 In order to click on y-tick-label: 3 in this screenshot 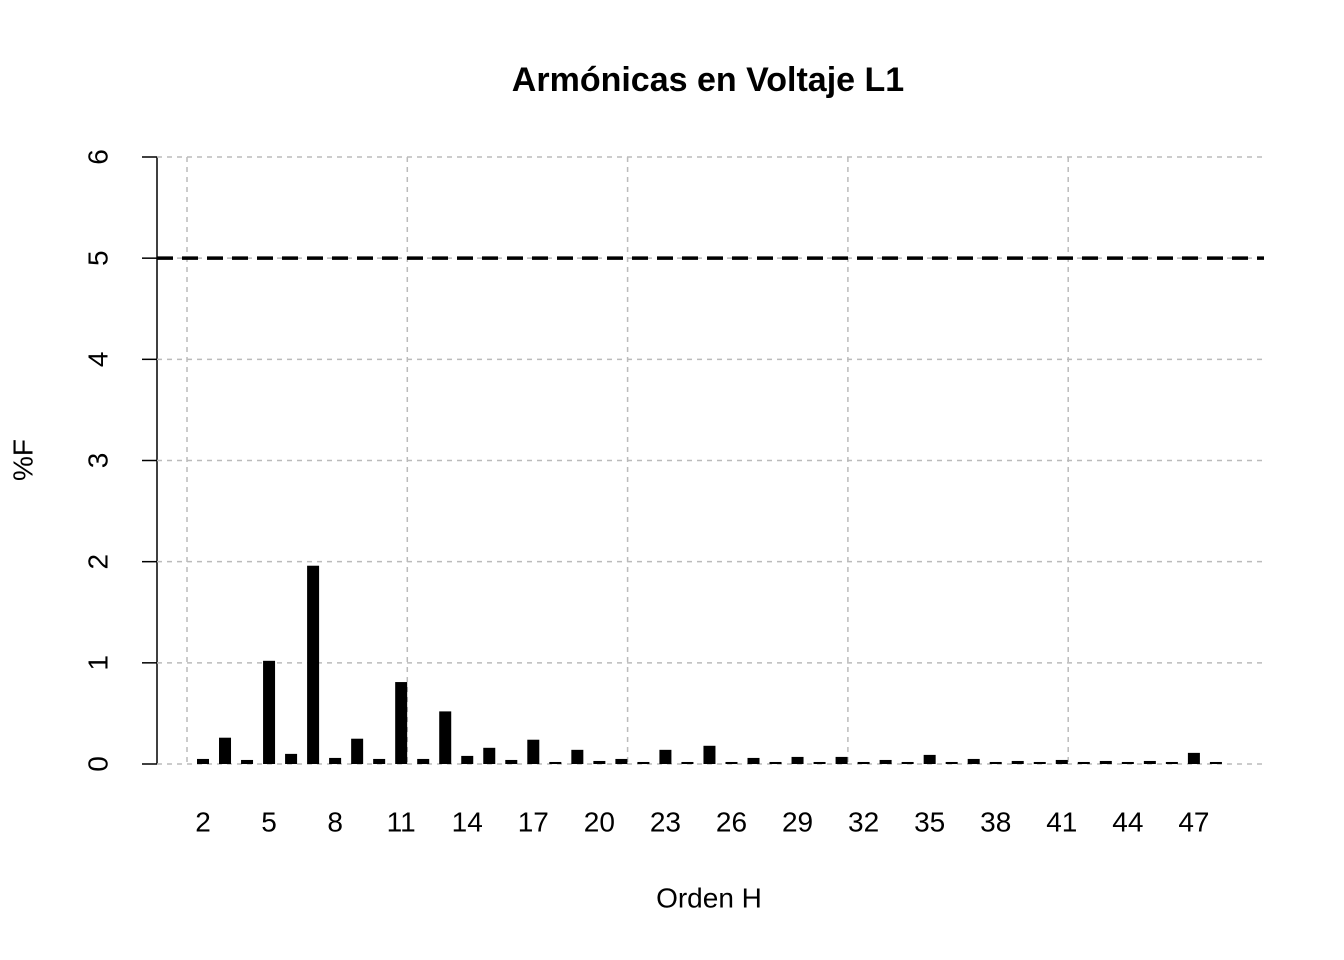, I will do `click(97, 461)`.